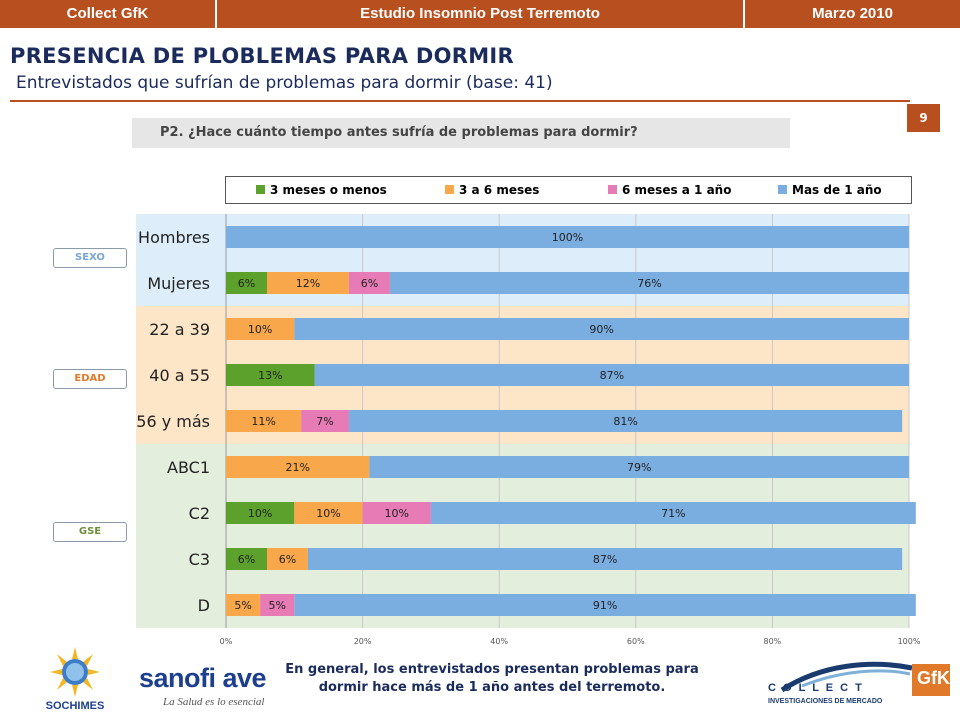 The height and width of the screenshot is (720, 960). What do you see at coordinates (837, 190) in the screenshot?
I see `legend-label: Mas de 1 año` at bounding box center [837, 190].